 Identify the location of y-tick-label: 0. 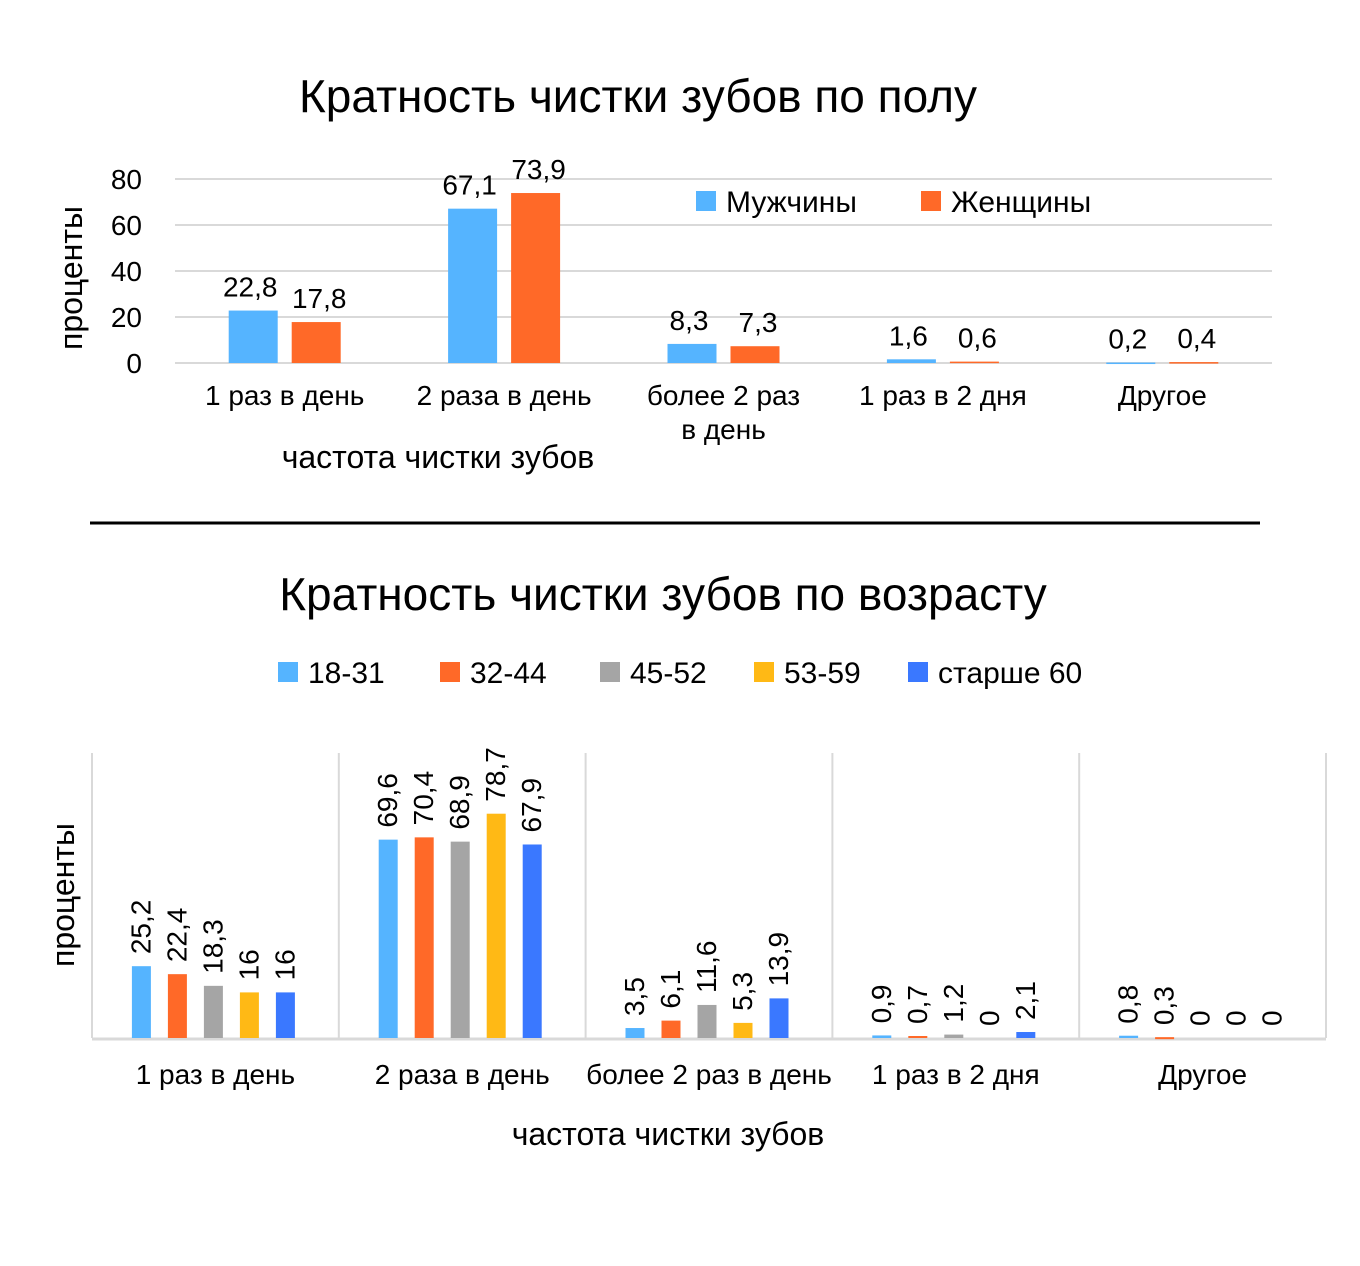
(134, 363).